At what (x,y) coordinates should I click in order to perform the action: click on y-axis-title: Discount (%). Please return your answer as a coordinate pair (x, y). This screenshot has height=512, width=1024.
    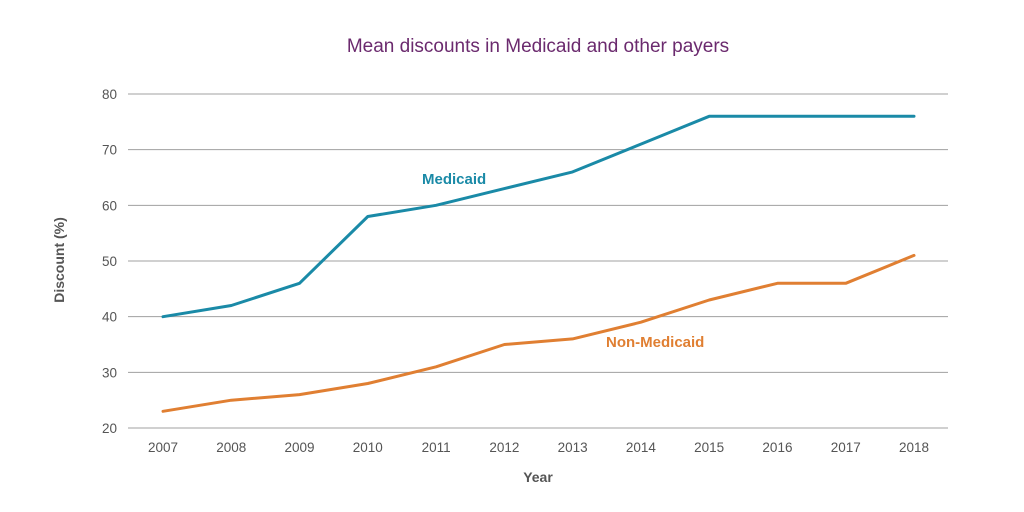
    Looking at the image, I should click on (59, 260).